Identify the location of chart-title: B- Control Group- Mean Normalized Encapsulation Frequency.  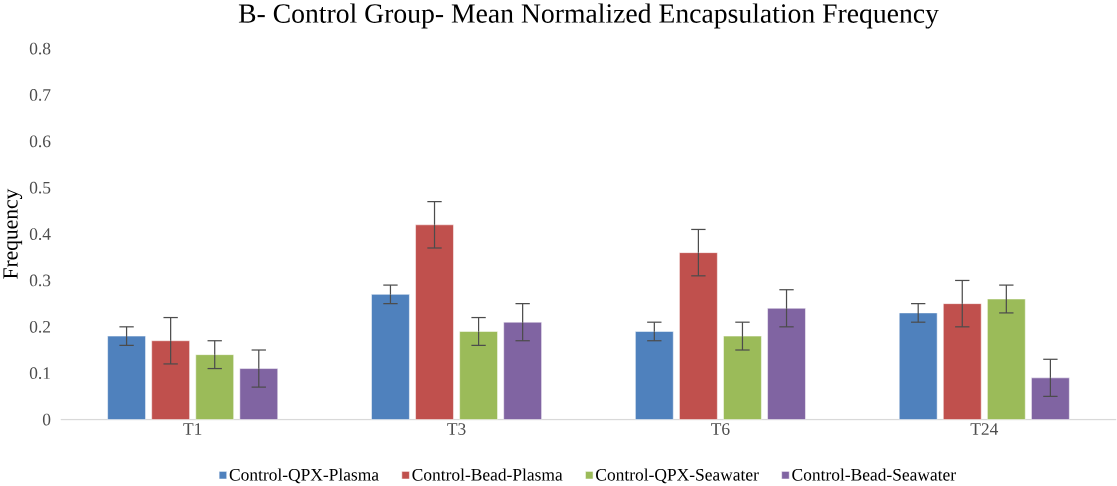
(588, 16).